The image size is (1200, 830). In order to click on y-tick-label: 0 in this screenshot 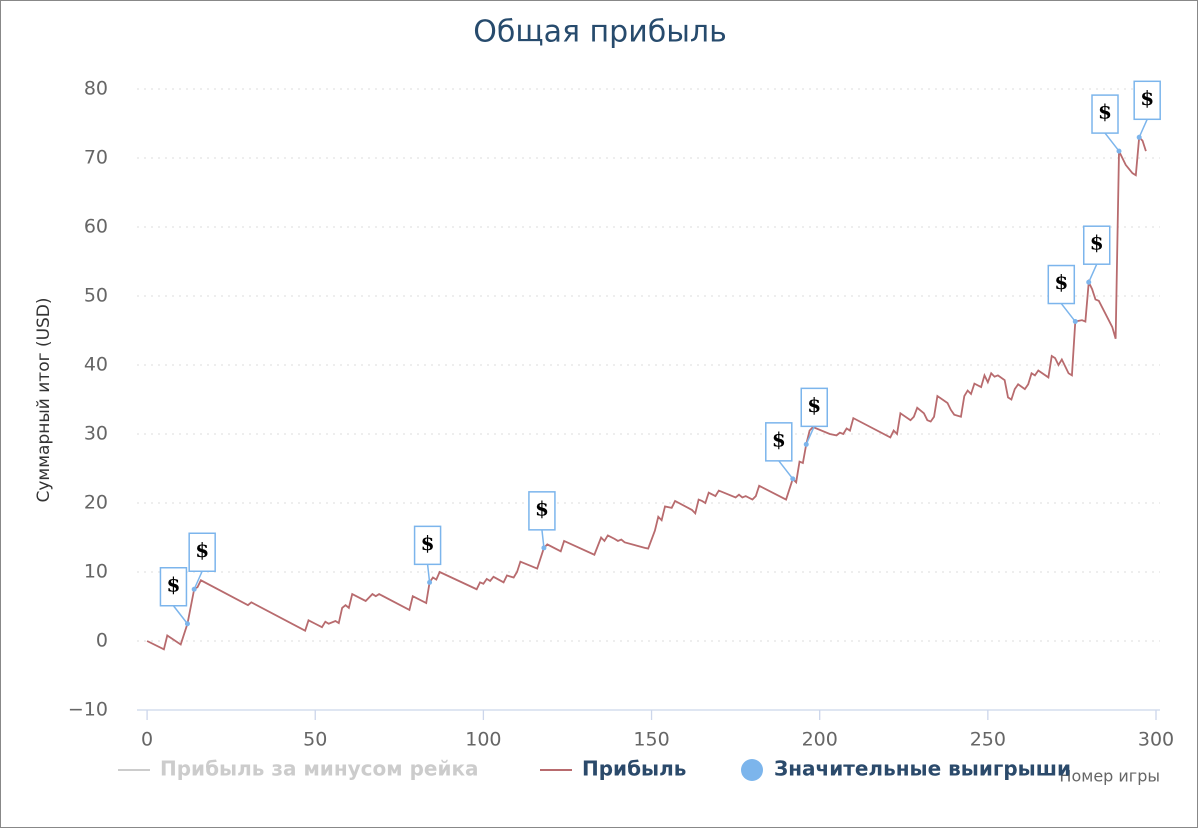, I will do `click(102, 641)`.